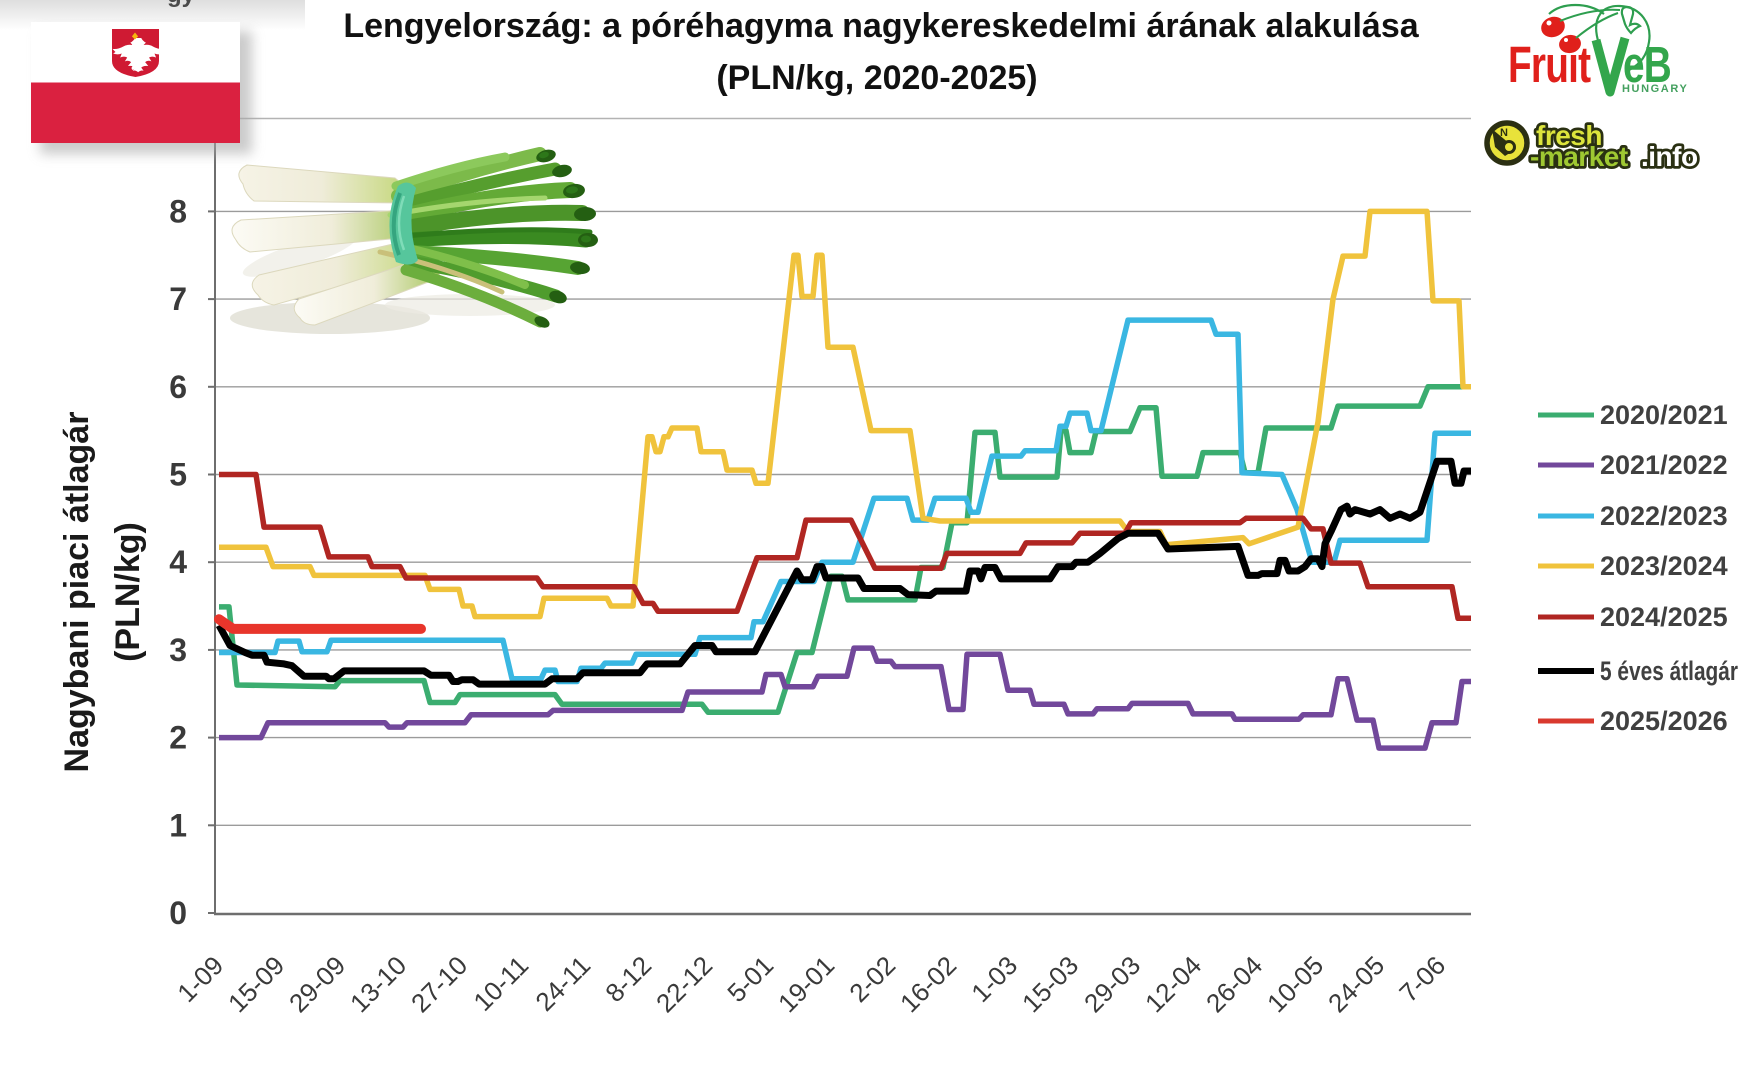  Describe the element at coordinates (1579, 156) in the screenshot. I see `svg-text: -market` at that location.